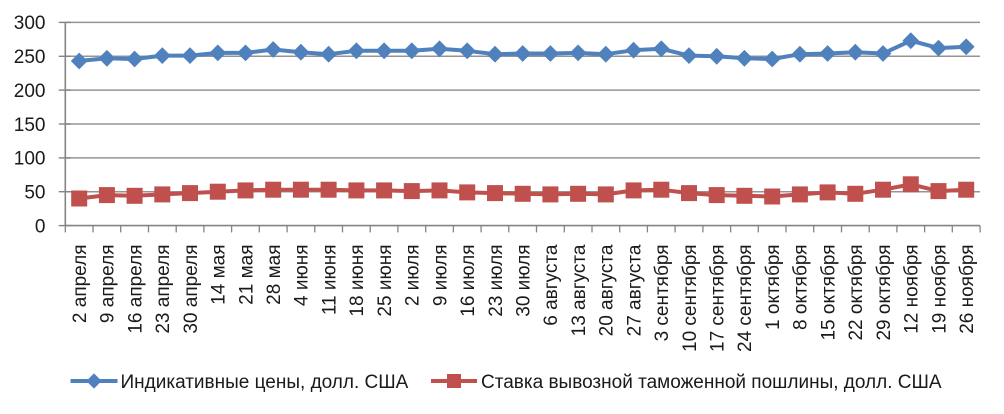  What do you see at coordinates (718, 299) in the screenshot?
I see `x-axis-label-24: 17 сентября` at bounding box center [718, 299].